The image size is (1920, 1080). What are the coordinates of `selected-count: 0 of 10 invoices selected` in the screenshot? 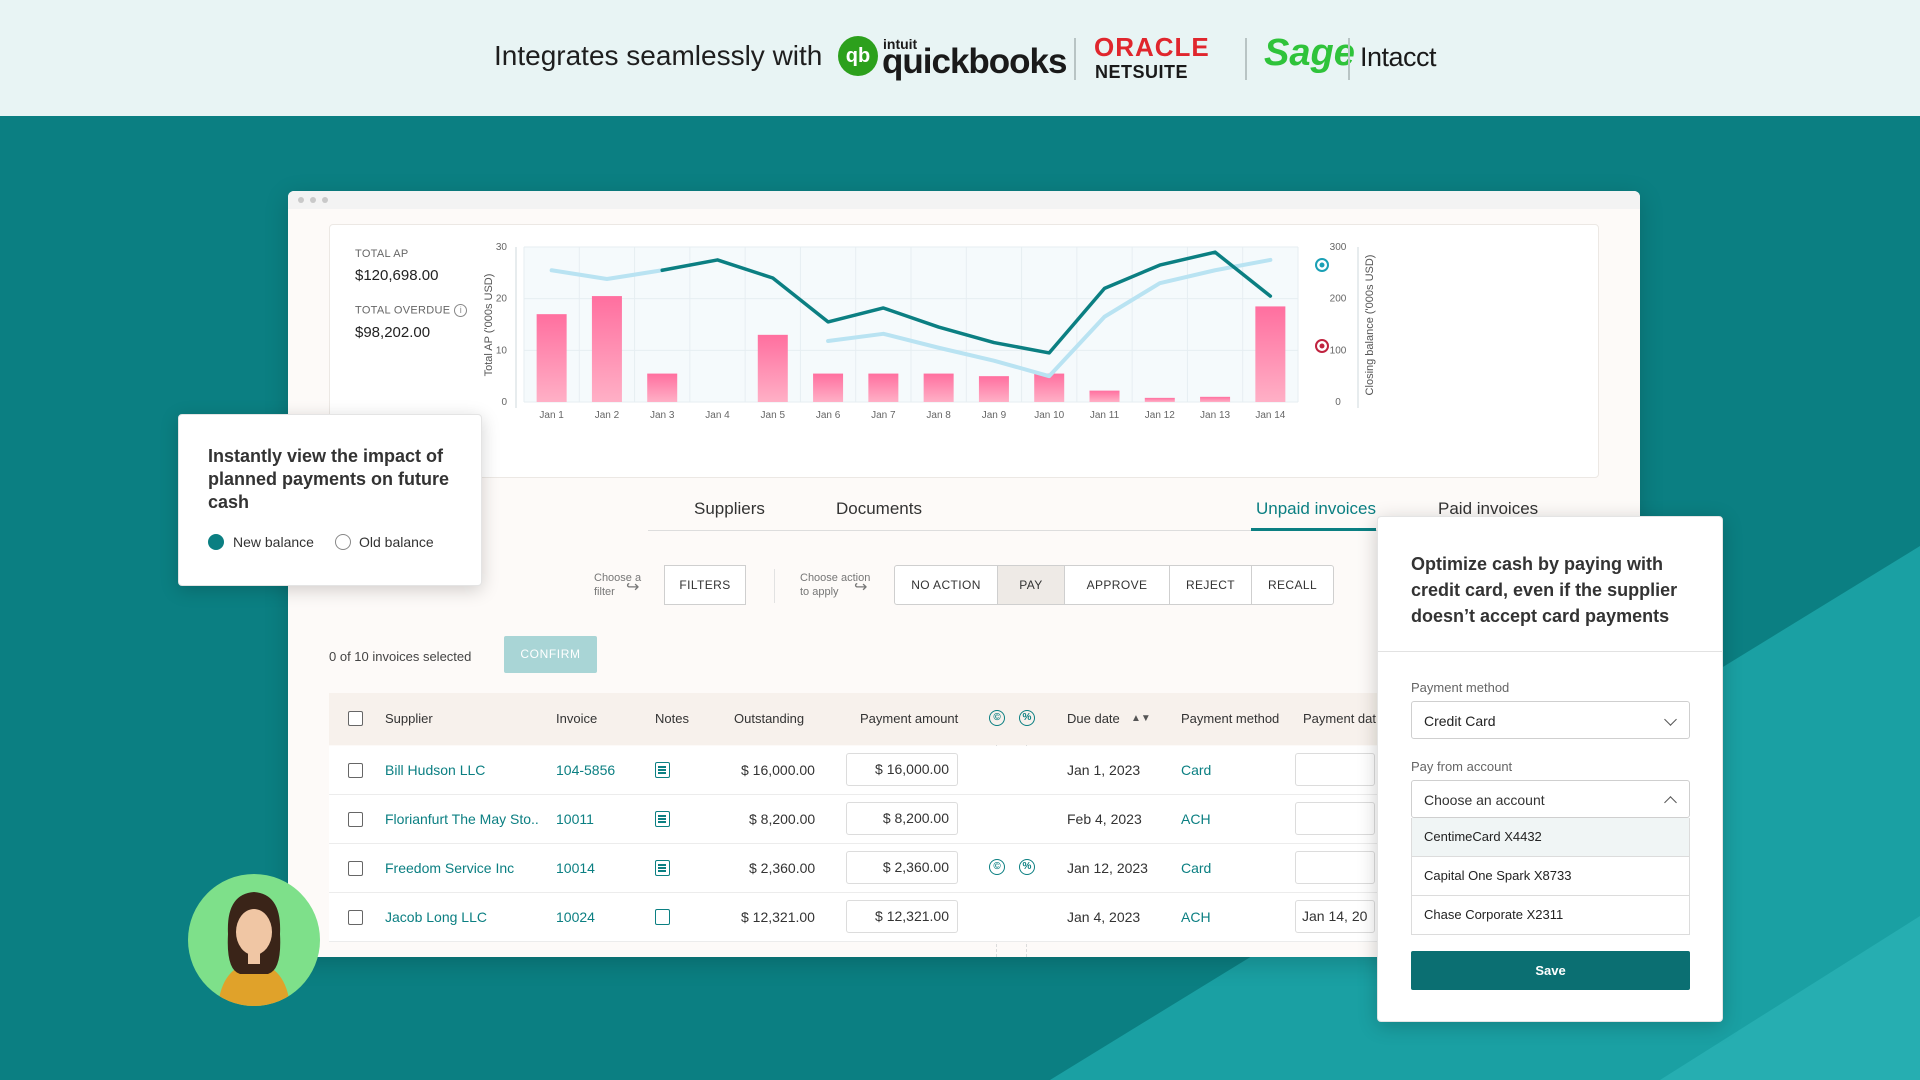 It's located at (400, 656).